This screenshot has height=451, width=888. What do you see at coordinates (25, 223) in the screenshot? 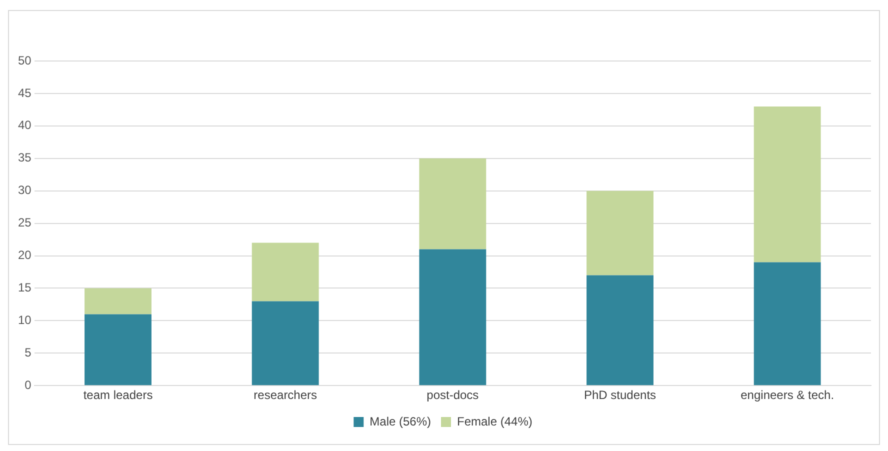
I see `y-tick-label: 25` at bounding box center [25, 223].